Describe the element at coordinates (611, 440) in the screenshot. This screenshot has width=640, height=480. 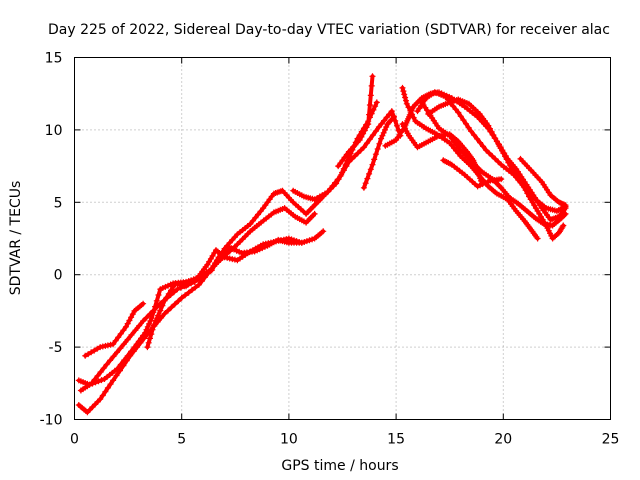
I see `x-tick-label: 25` at that location.